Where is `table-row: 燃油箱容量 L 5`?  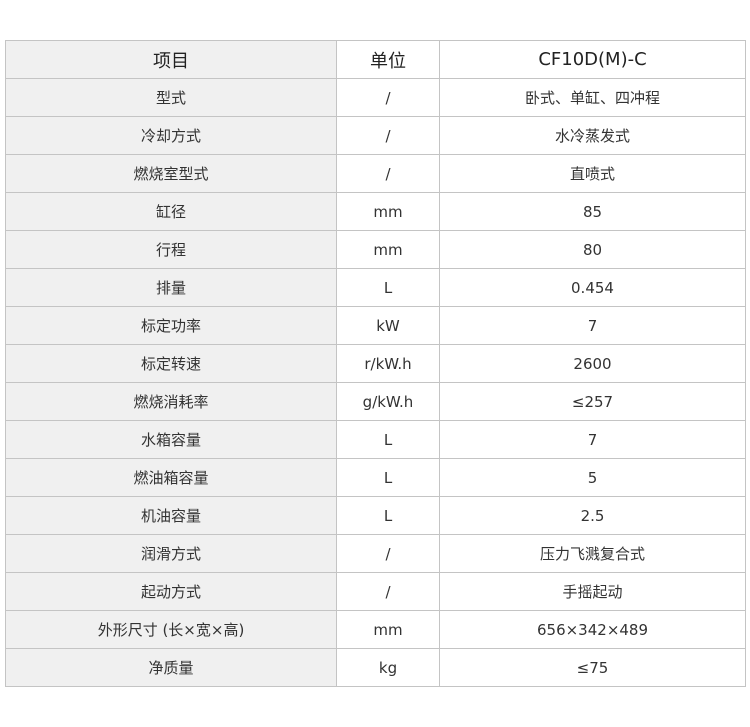 table-row: 燃油箱容量 L 5 is located at coordinates (375, 477).